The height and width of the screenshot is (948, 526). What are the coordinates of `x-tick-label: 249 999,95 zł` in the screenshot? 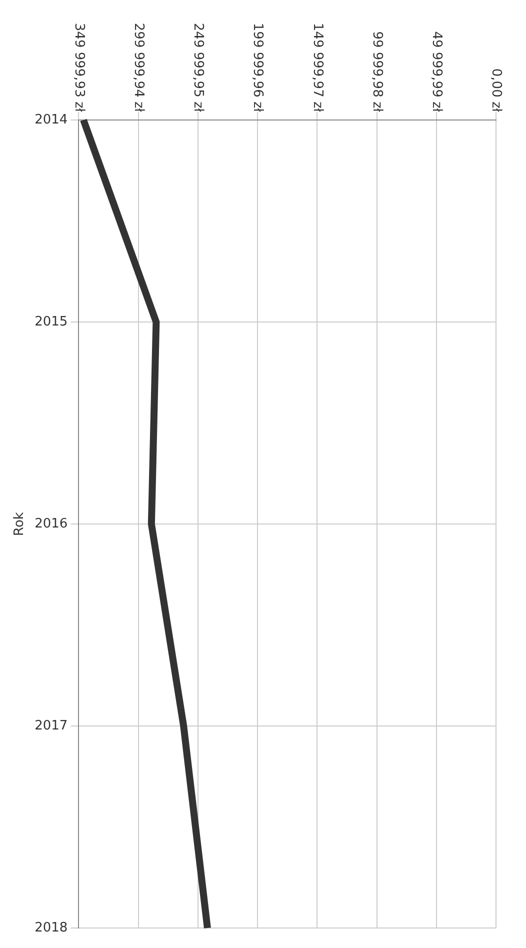 It's located at (198, 67).